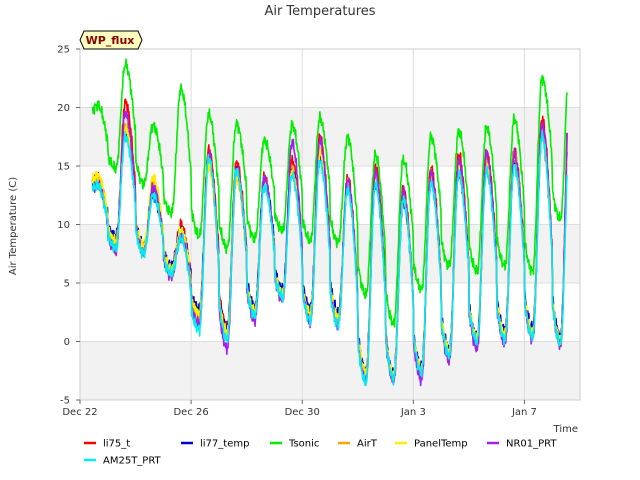 The width and height of the screenshot is (640, 480). What do you see at coordinates (63, 108) in the screenshot?
I see `y-tick-label: 20` at bounding box center [63, 108].